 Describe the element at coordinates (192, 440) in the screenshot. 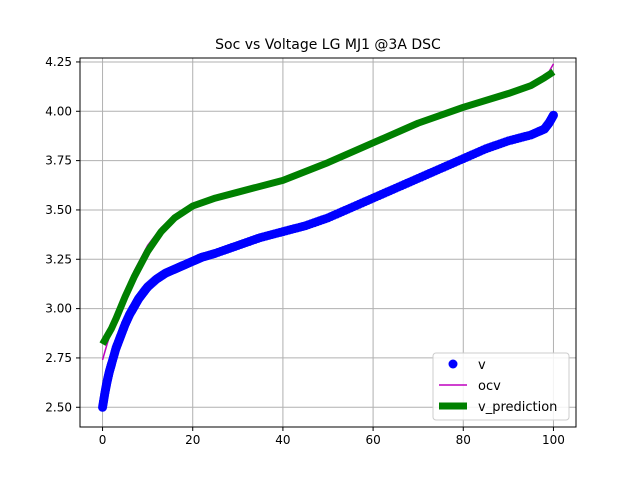

I see `x-tick-label: 20` at that location.